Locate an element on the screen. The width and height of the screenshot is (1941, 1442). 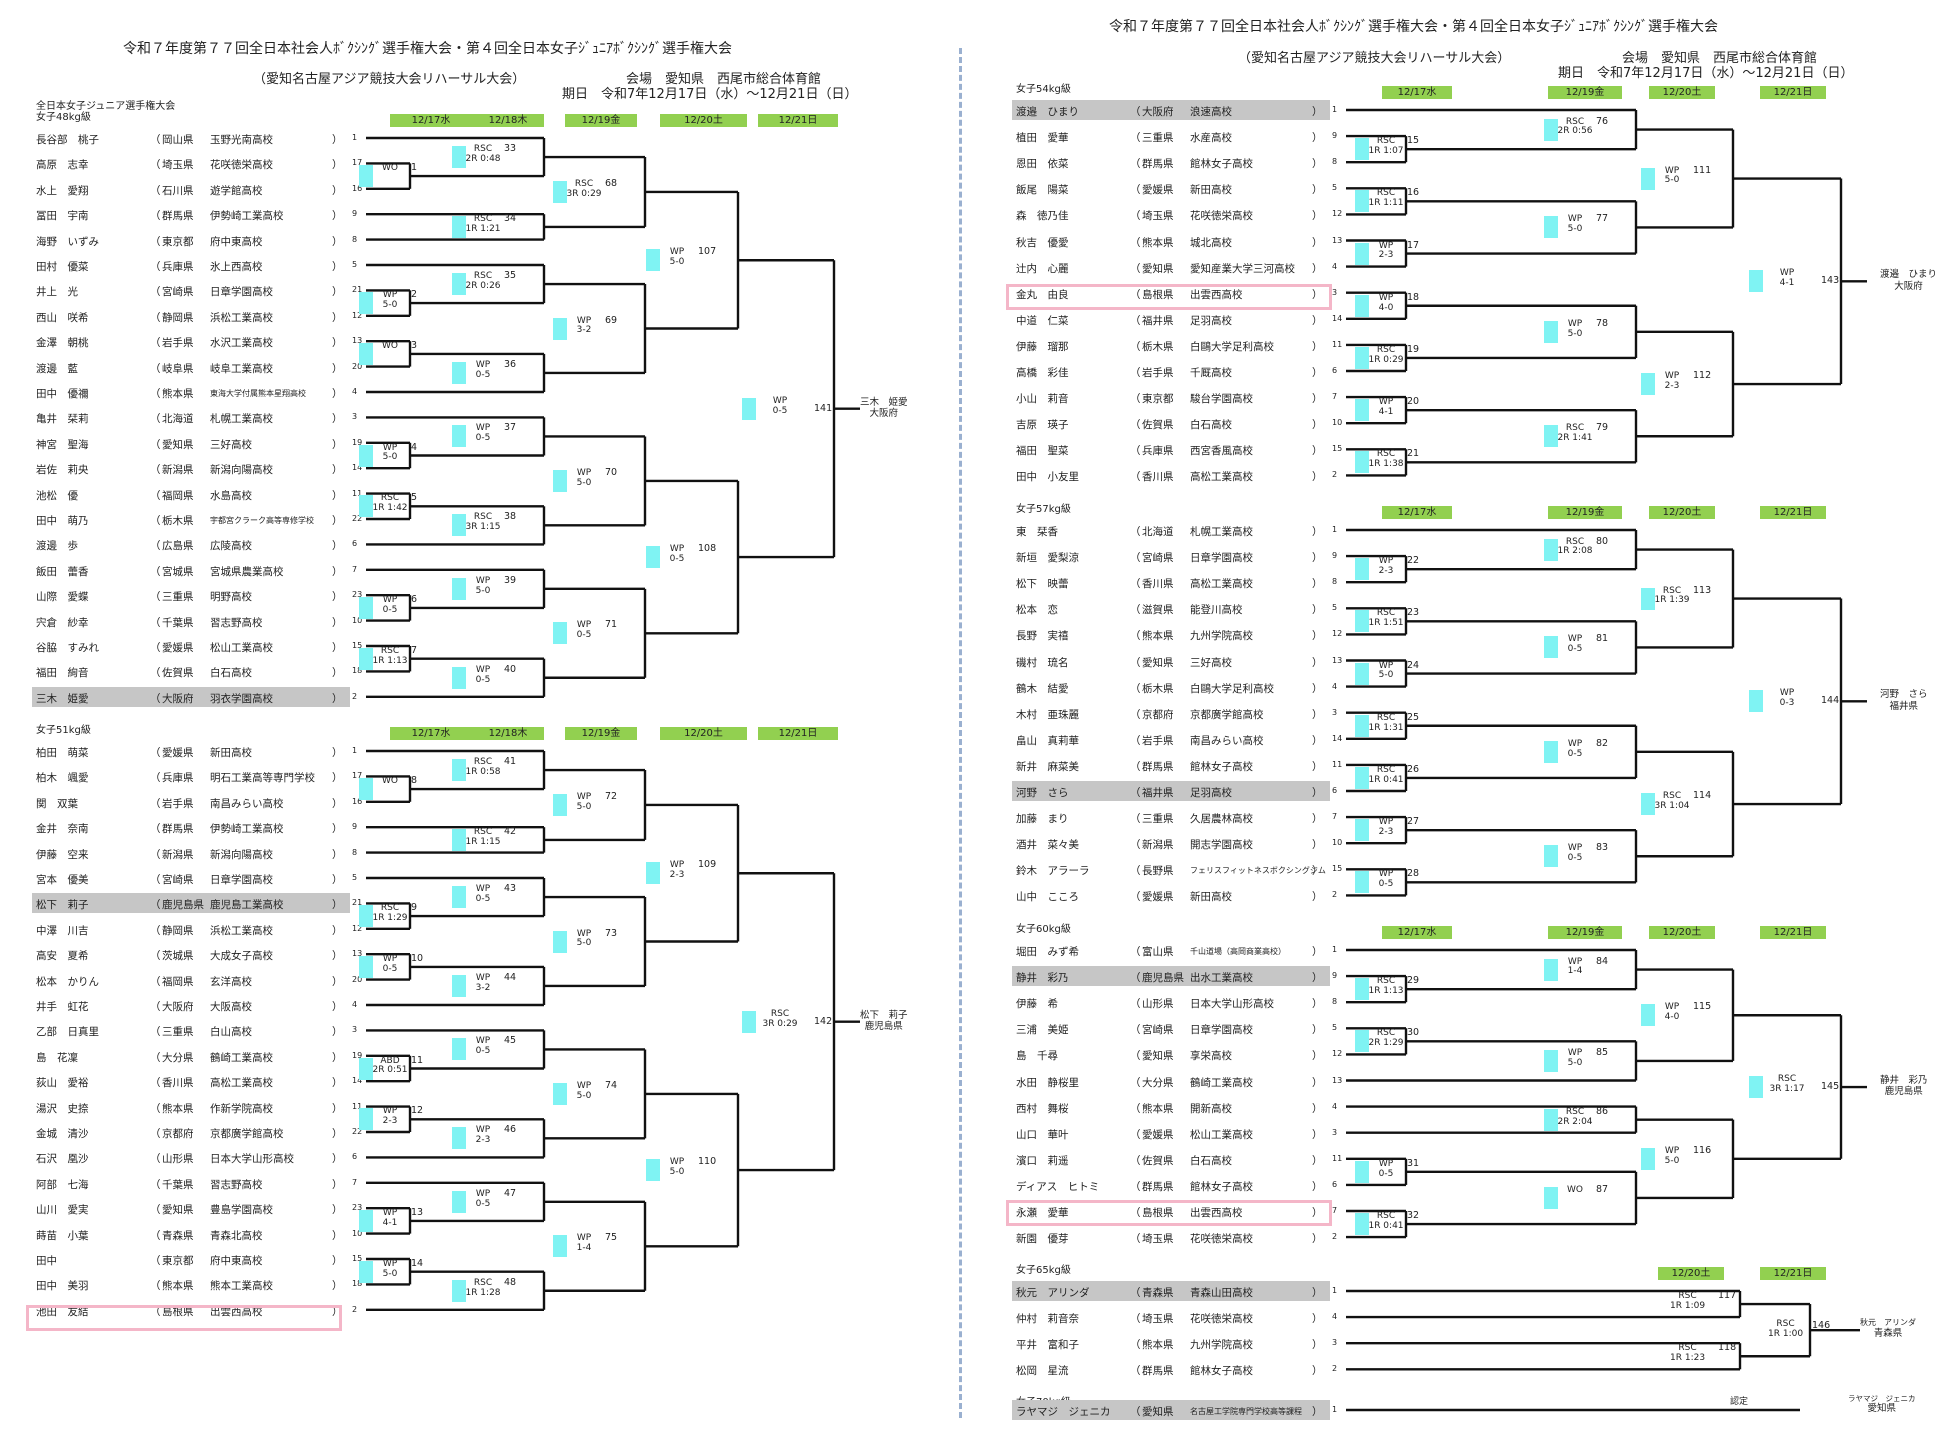
entrant-name: 松本 かりん is located at coordinates (67, 981).